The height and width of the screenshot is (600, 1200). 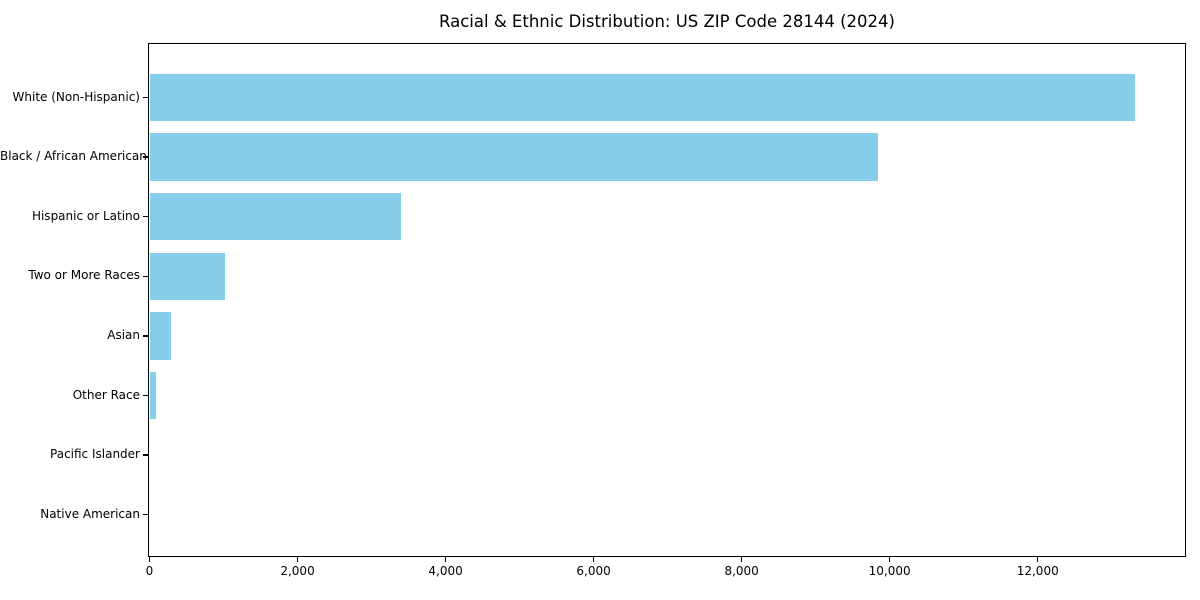 What do you see at coordinates (275, 216) in the screenshot?
I see `bar-hispanic-or-latino` at bounding box center [275, 216].